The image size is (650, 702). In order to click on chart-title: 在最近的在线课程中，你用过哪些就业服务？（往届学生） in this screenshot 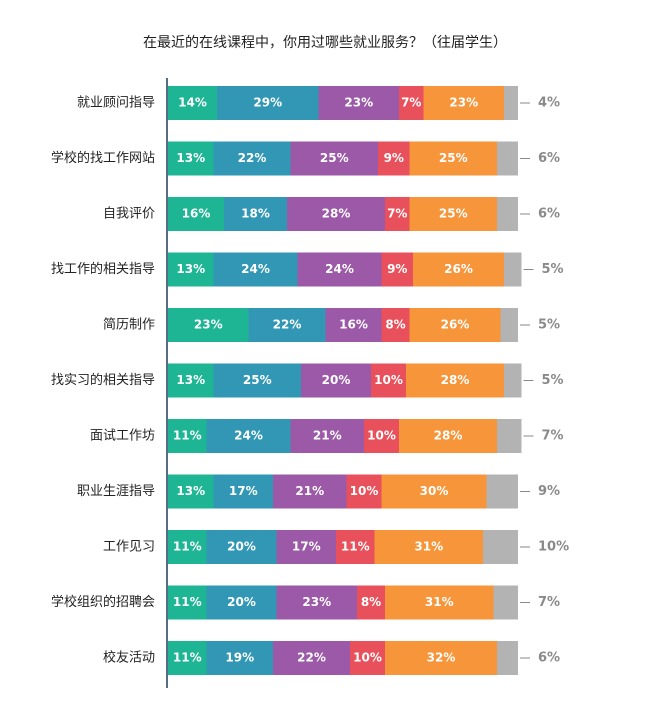, I will do `click(325, 43)`.